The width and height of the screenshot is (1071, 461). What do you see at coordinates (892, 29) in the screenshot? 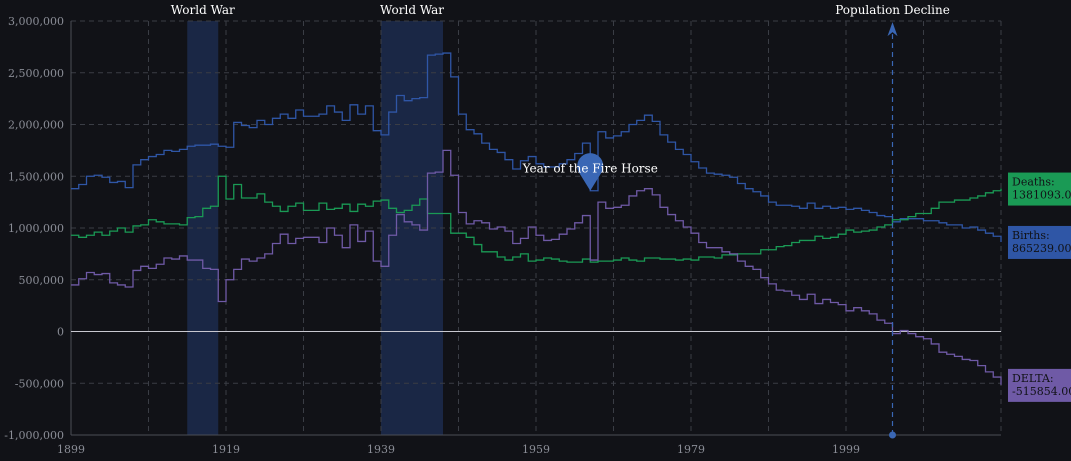
I see `population-decline-arrowhead` at bounding box center [892, 29].